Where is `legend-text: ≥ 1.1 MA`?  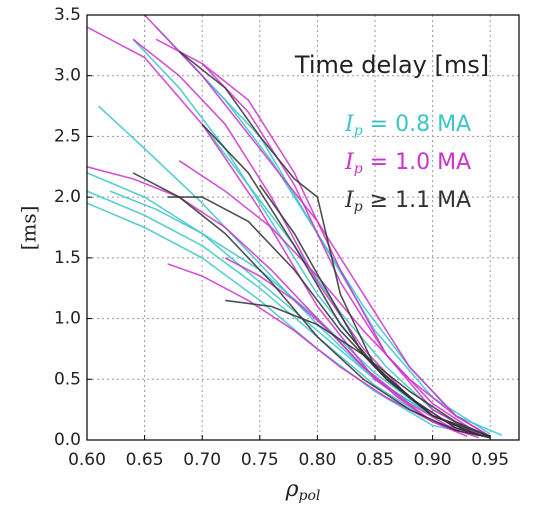 legend-text: ≥ 1.1 MA is located at coordinates (417, 200).